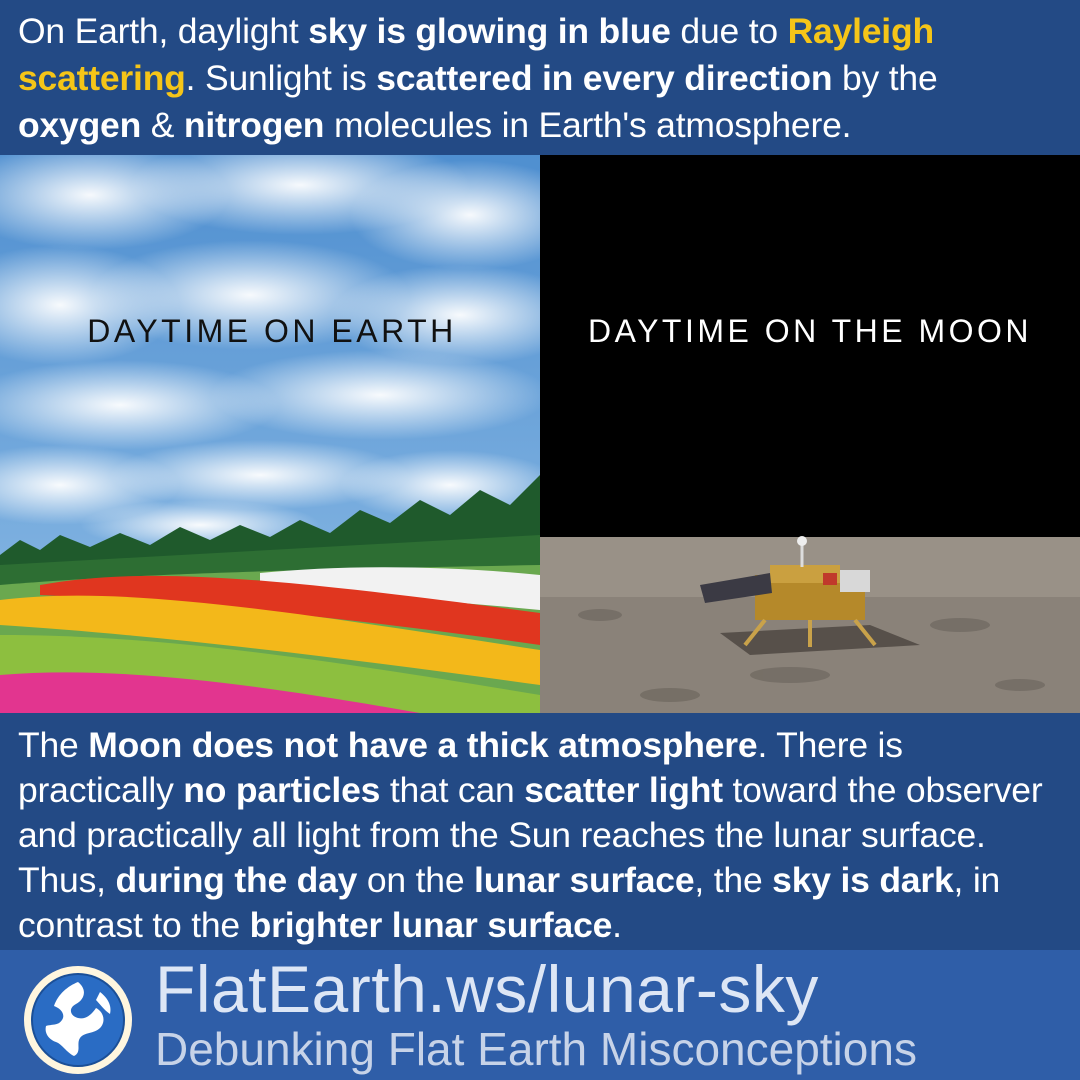  I want to click on emphasis: Moon does not have a thick atmosphere, so click(423, 745).